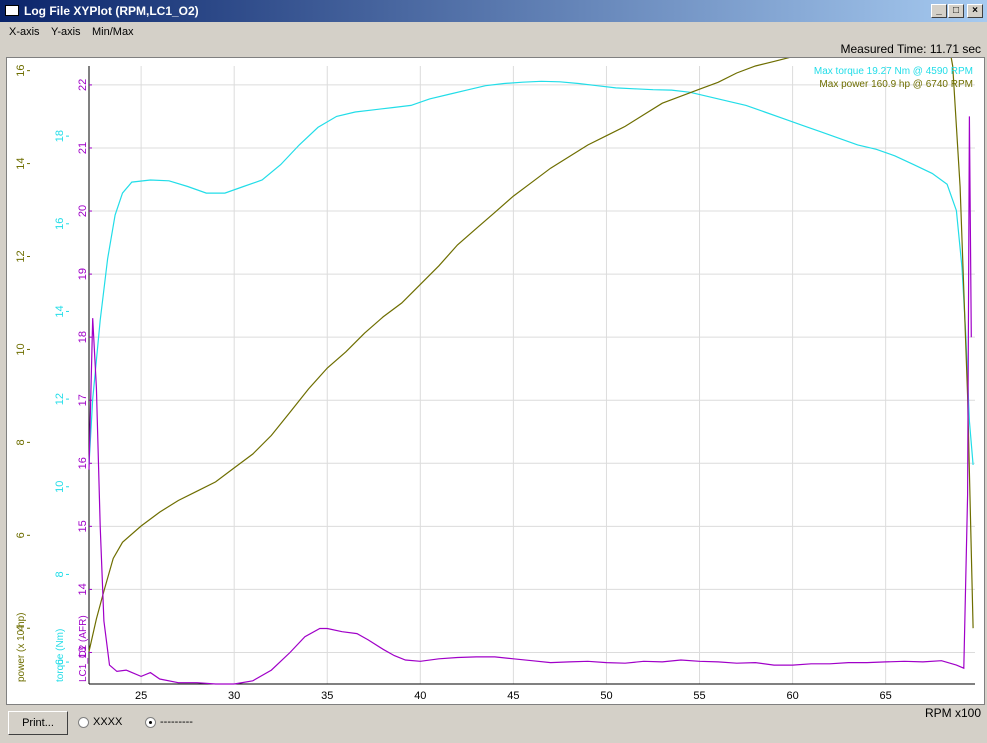 This screenshot has width=987, height=743. What do you see at coordinates (896, 84) in the screenshot?
I see `annotation-label: Max power 160.9 hp @ 6740 RPM` at bounding box center [896, 84].